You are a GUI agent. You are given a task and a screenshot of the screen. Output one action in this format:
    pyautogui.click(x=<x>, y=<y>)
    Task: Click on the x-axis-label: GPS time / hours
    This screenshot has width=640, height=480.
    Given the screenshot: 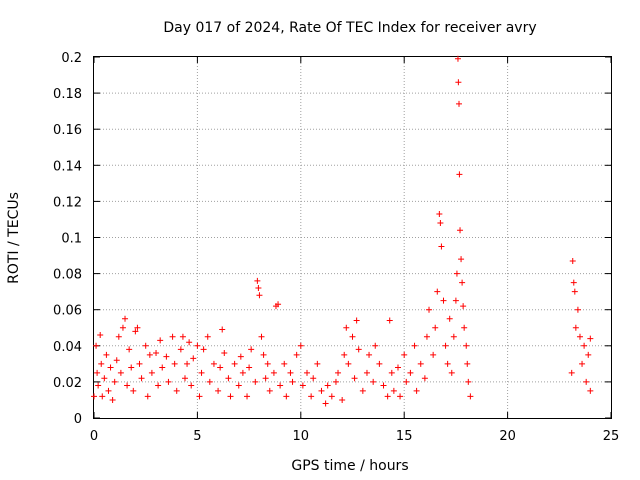 What is the action you would take?
    pyautogui.click(x=349, y=466)
    